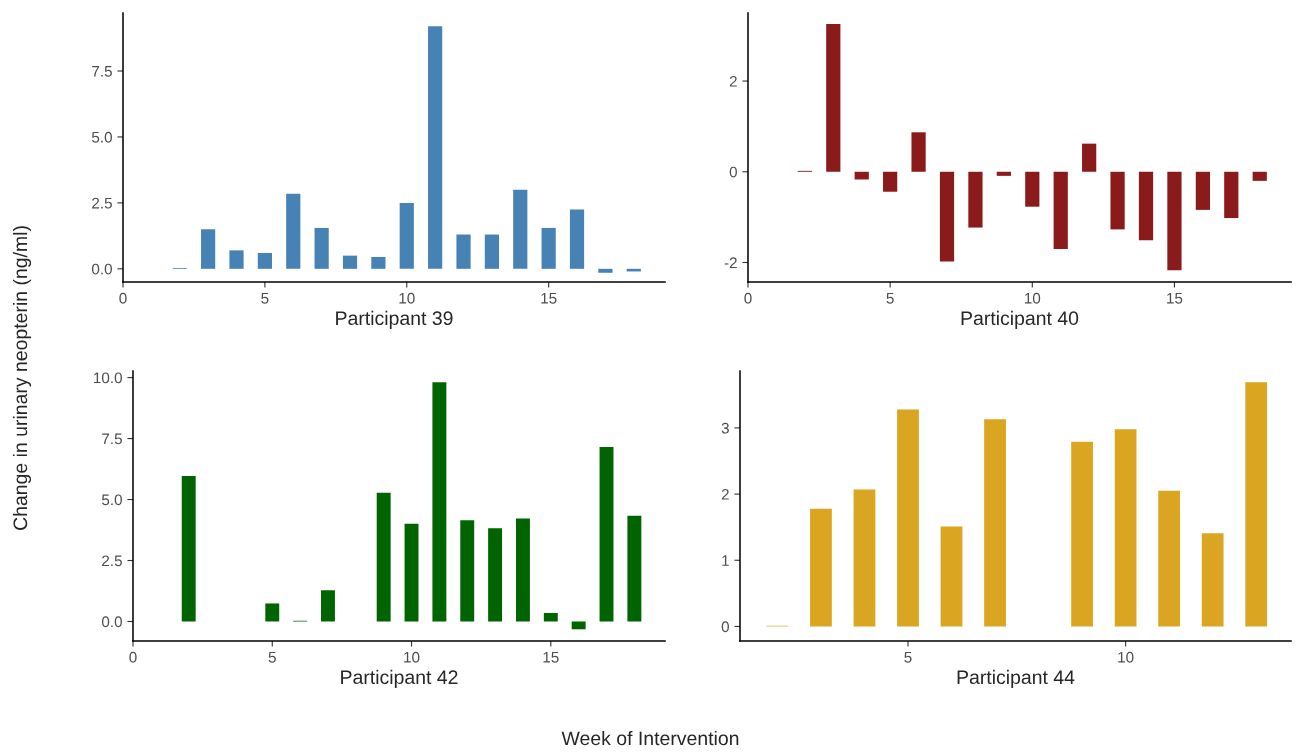 The image size is (1301, 756). Describe the element at coordinates (394, 319) in the screenshot. I see `x-axis-title: Participant 39` at that location.